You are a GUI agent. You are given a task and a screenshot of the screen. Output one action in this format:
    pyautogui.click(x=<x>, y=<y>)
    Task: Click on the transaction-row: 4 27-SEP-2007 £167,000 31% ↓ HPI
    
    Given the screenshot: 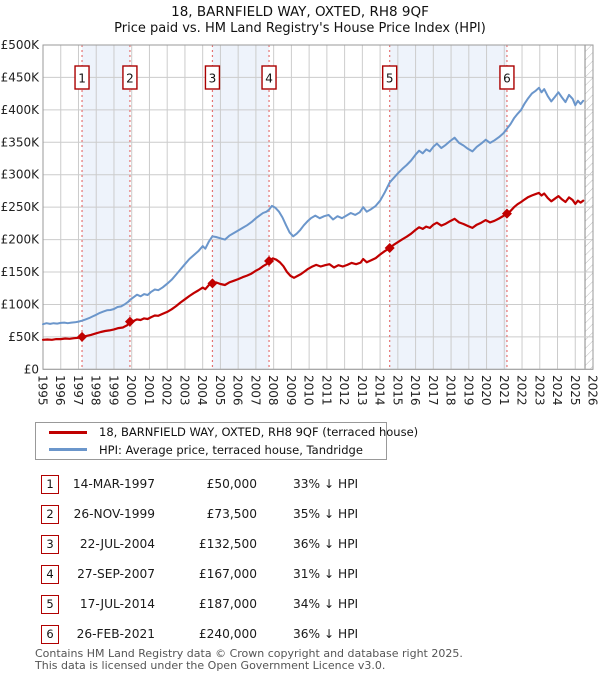 What is the action you would take?
    pyautogui.click(x=300, y=576)
    